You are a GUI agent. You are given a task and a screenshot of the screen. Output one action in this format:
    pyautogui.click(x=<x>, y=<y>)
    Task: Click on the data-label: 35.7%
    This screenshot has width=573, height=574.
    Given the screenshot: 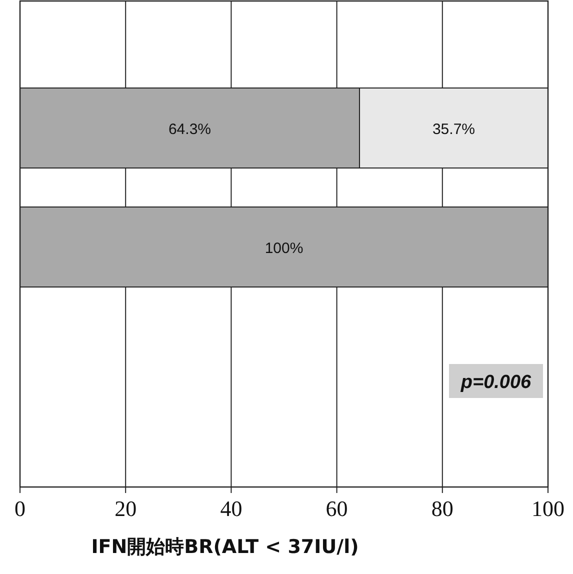 What is the action you would take?
    pyautogui.click(x=454, y=129)
    